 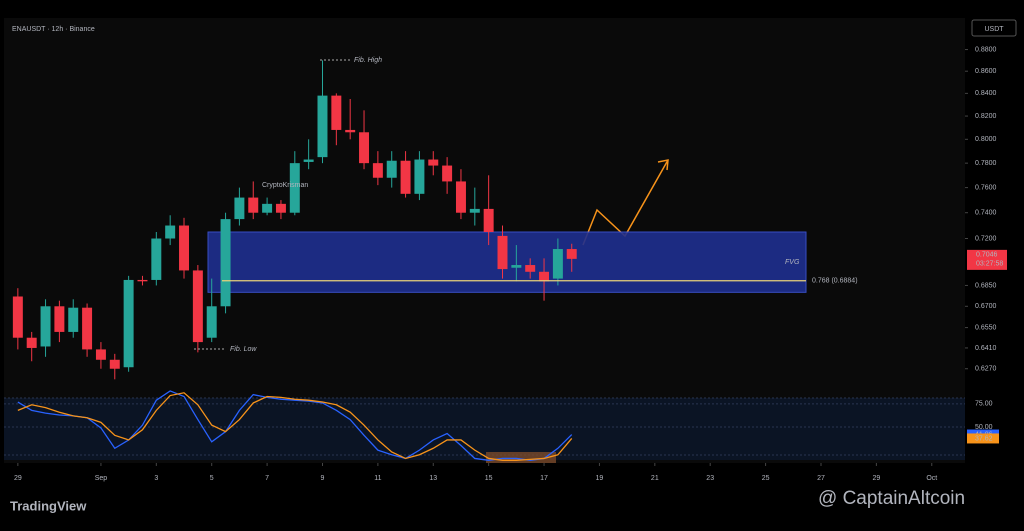 What do you see at coordinates (986, 285) in the screenshot?
I see `y-tick-label: 0.6850` at bounding box center [986, 285].